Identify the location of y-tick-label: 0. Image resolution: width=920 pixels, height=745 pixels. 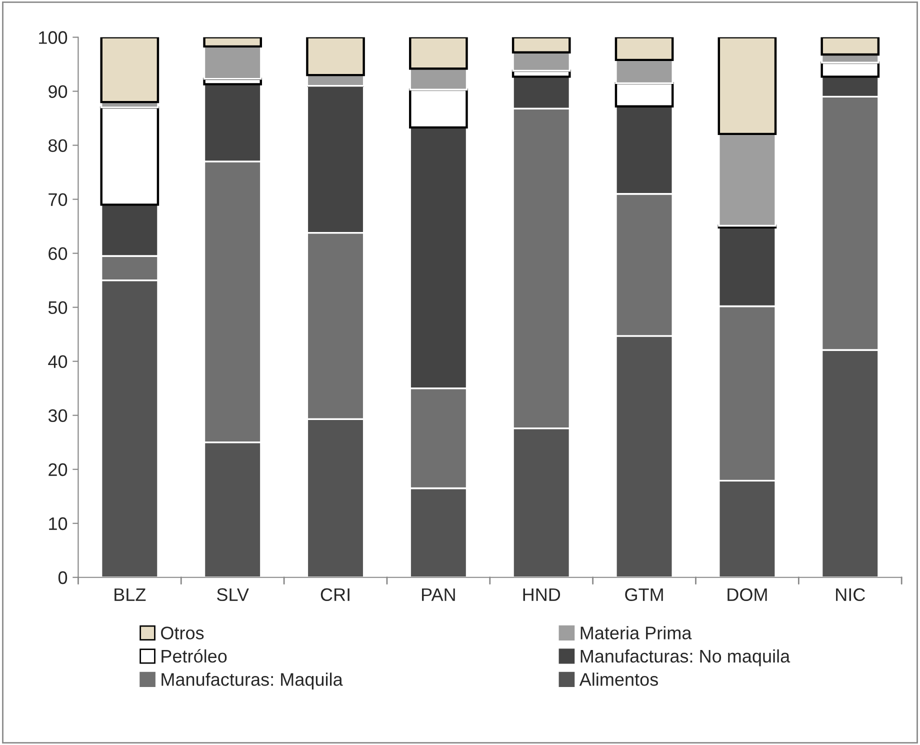
(63, 577).